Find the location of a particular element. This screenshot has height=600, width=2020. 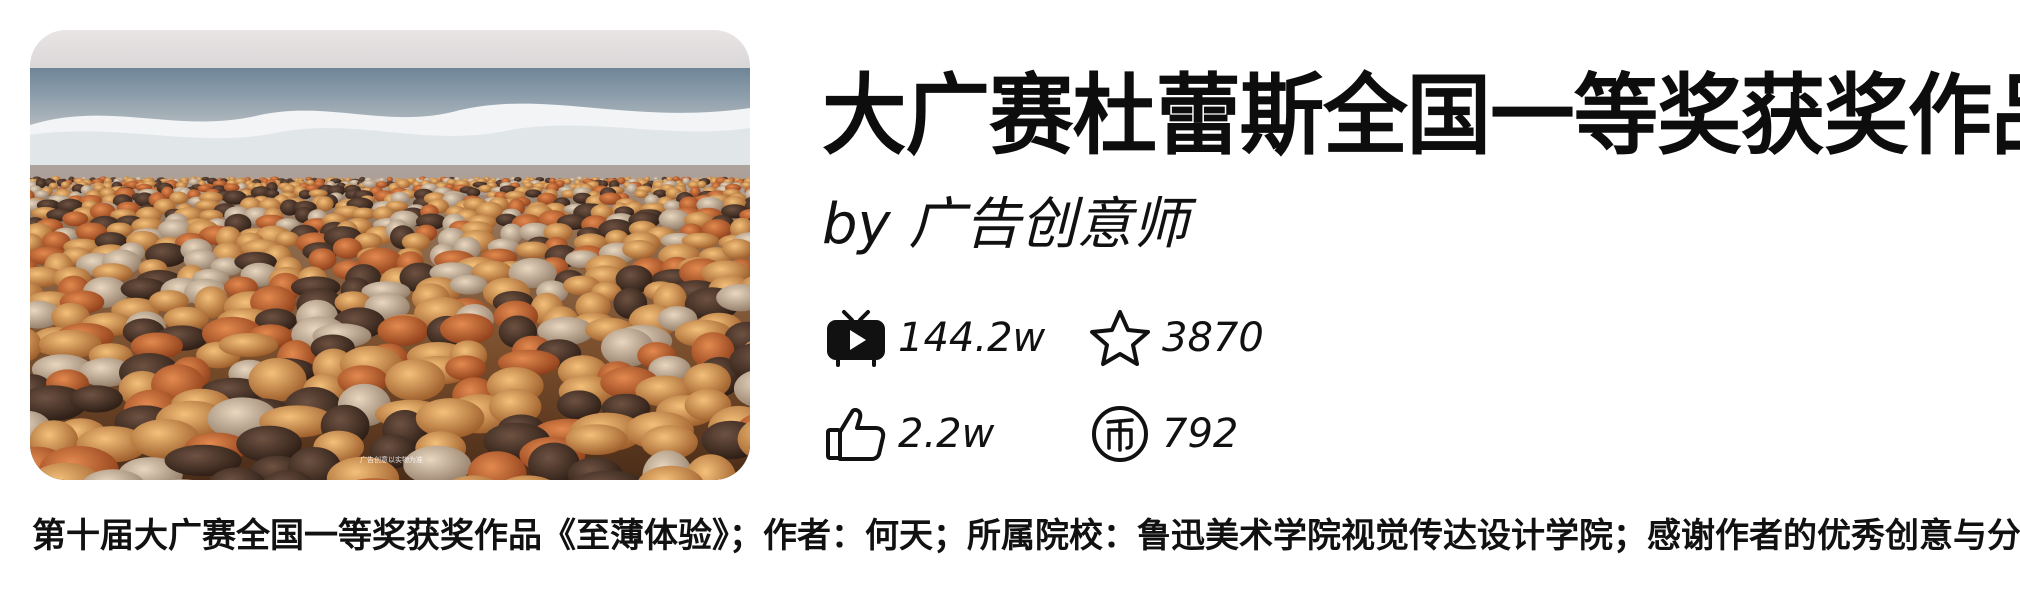

video-title: 大广赛杜蕾斯全国一等奖获奖作品 is located at coordinates (1421, 115).